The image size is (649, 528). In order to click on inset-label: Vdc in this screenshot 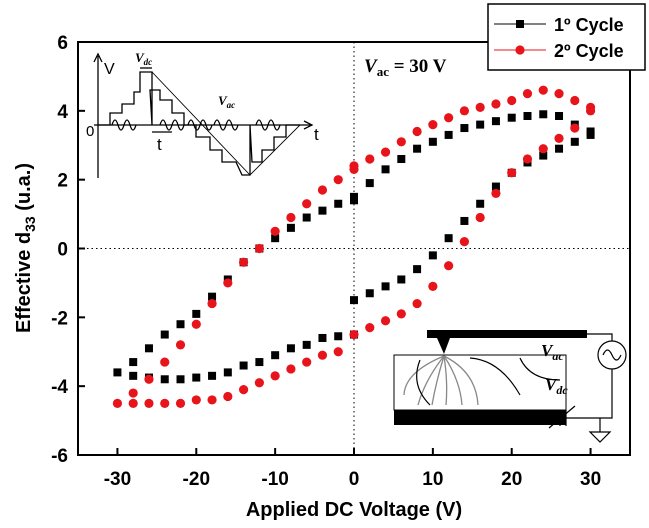, I will do `click(556, 386)`.